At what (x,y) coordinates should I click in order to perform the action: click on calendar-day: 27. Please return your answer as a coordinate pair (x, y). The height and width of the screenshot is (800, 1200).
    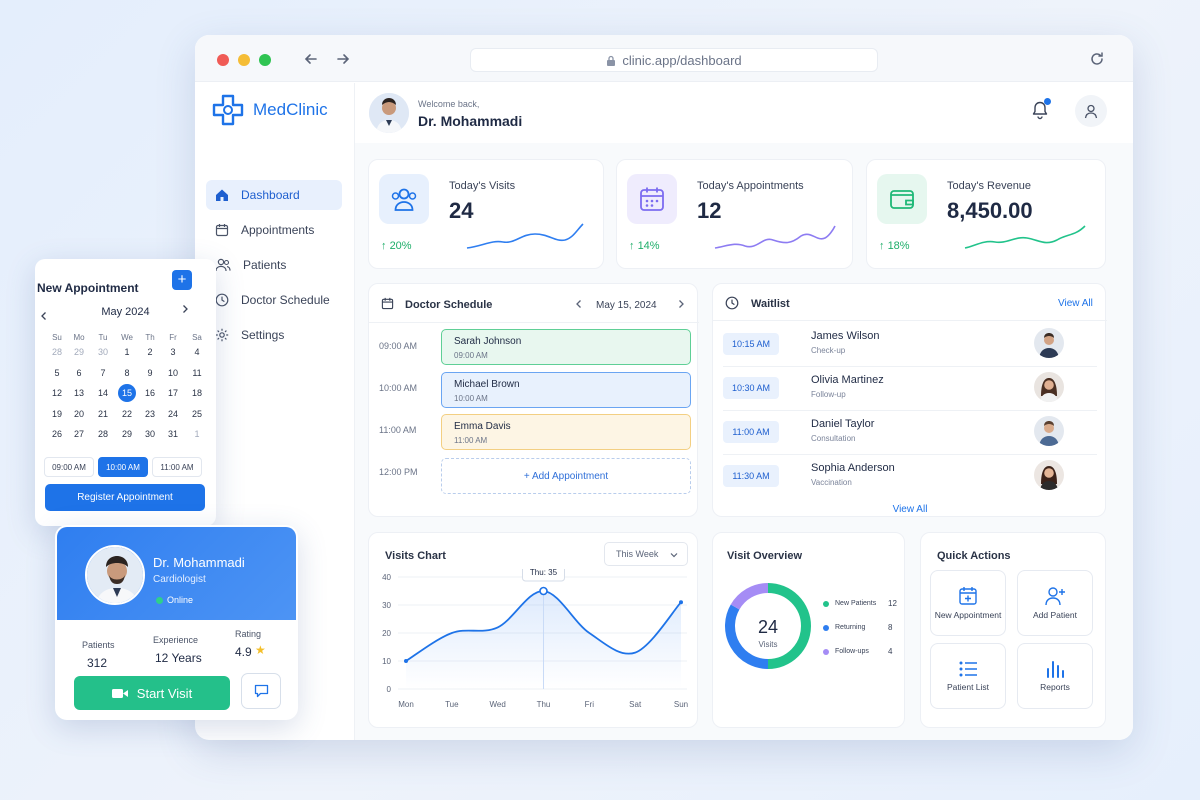
    Looking at the image, I should click on (78, 434).